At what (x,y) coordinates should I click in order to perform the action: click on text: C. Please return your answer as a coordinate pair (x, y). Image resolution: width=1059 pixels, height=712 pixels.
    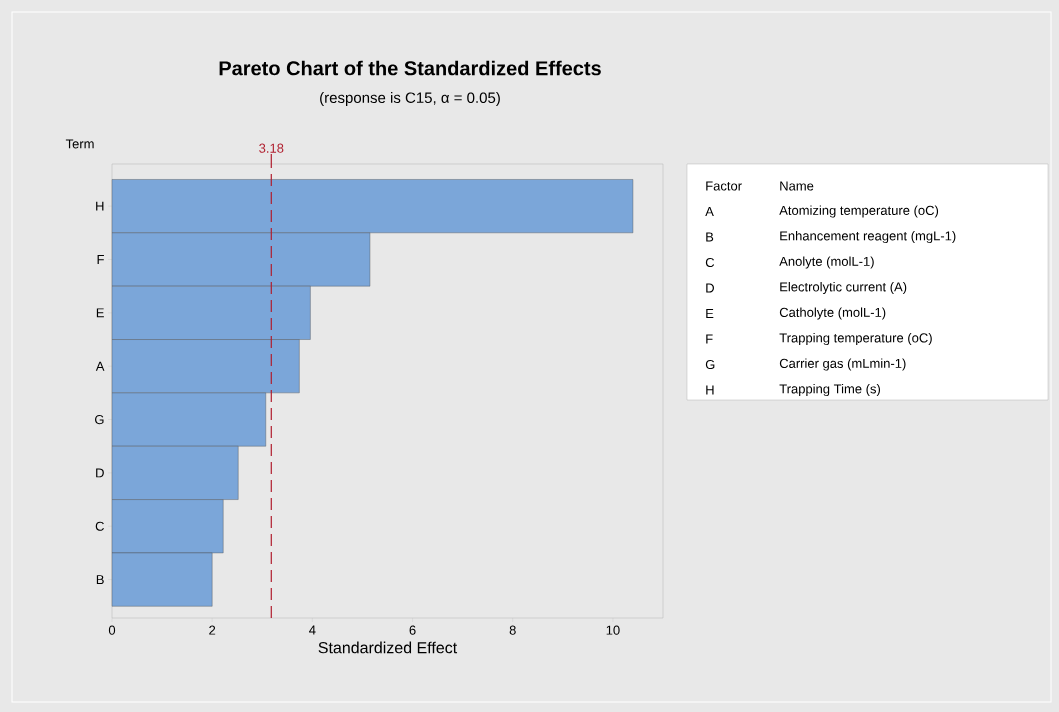
    Looking at the image, I should click on (710, 262).